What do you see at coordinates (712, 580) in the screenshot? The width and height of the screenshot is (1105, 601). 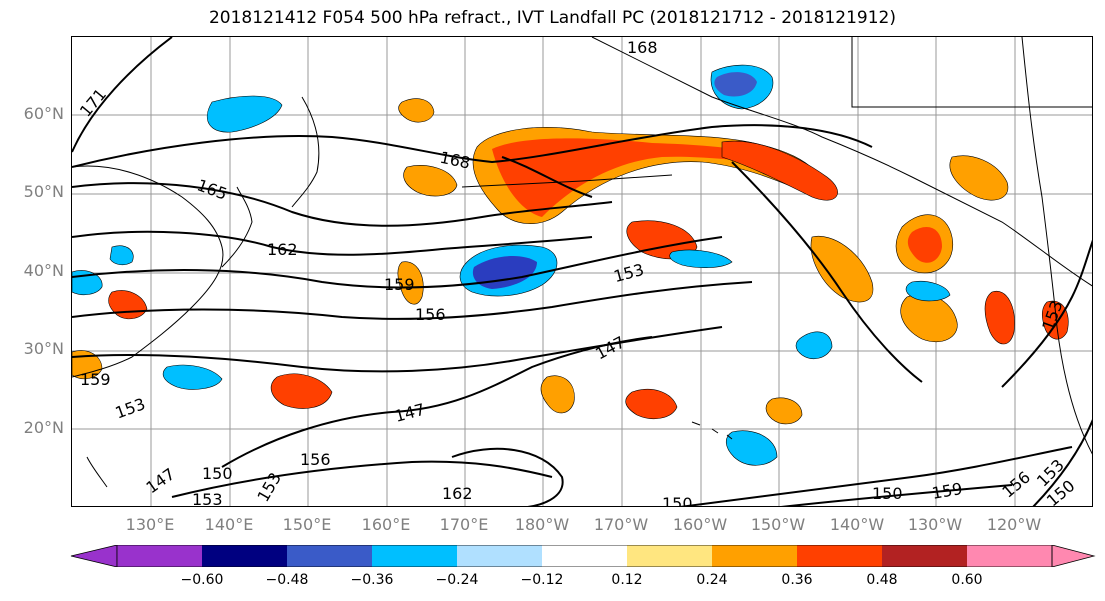 I see `colorbar-tick-label: 0.24` at bounding box center [712, 580].